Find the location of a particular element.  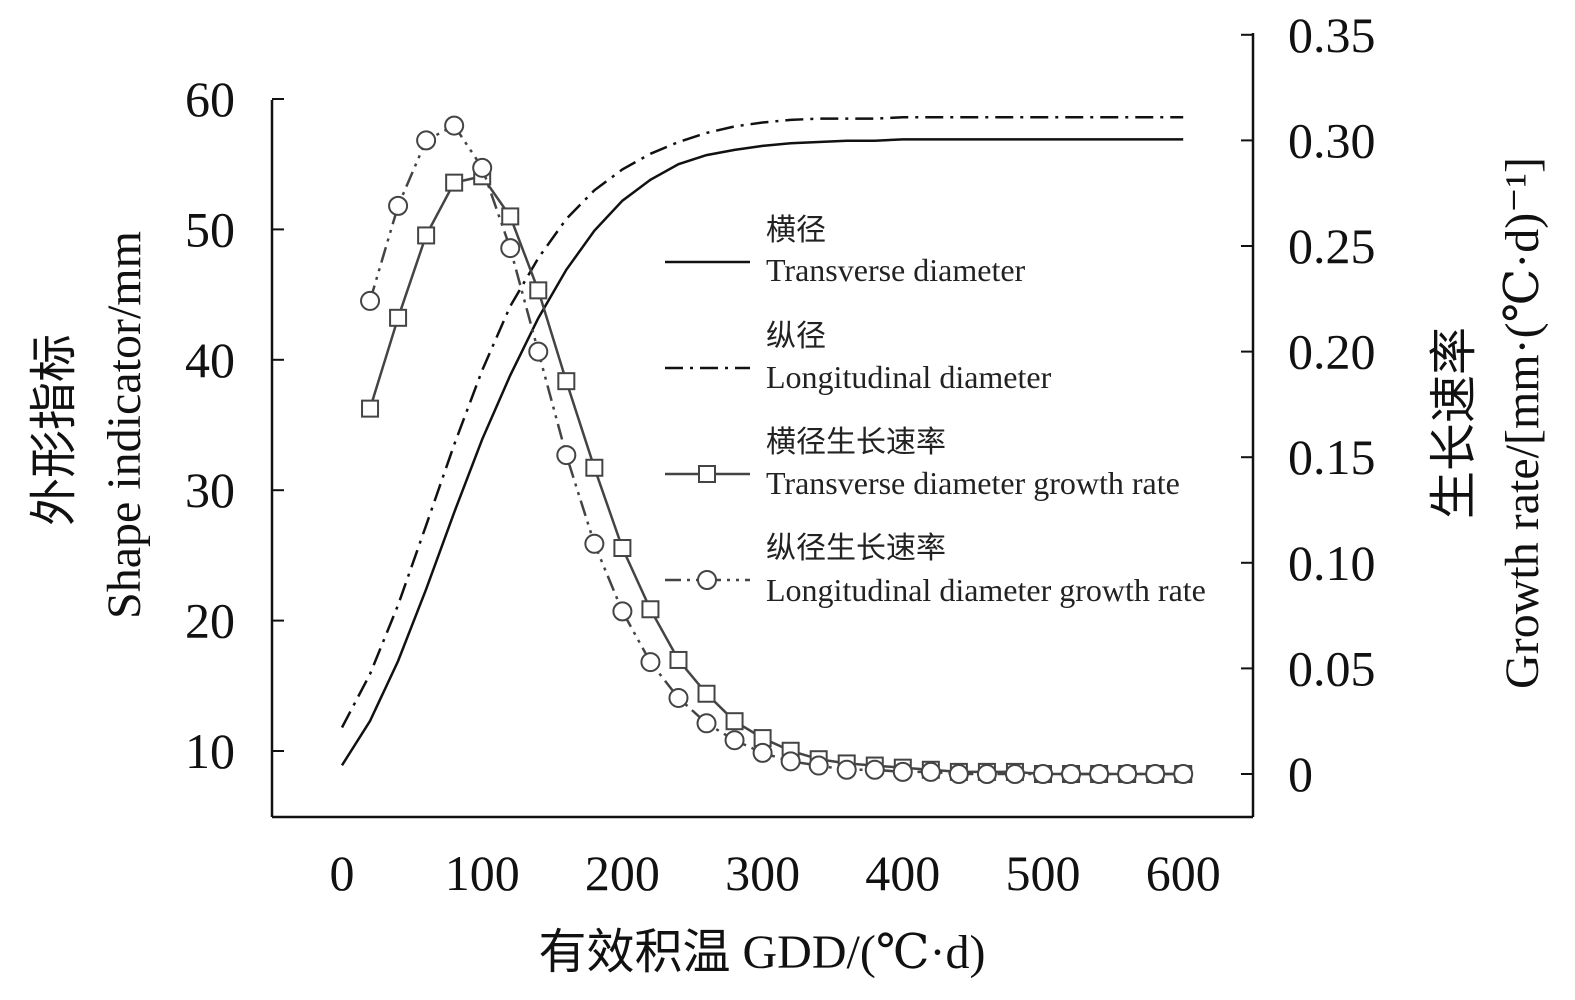

legend-label-longitudinal-rate-zh: 纵径生长速率 is located at coordinates (856, 548).